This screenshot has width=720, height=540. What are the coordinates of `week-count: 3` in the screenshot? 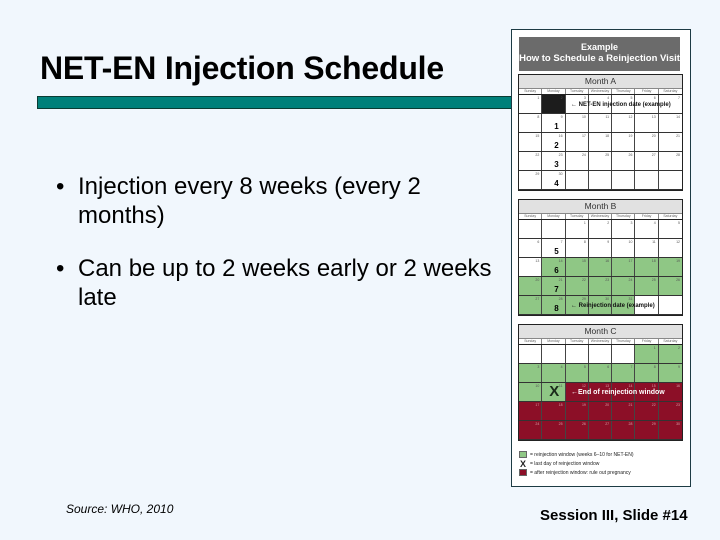 It's located at (556, 164).